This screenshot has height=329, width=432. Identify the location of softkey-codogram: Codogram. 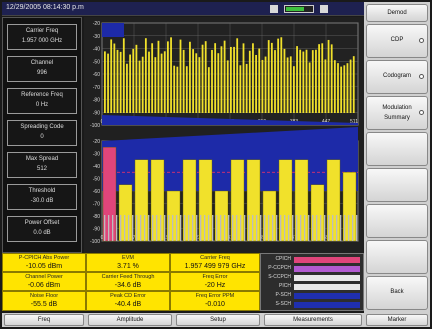
(397, 77).